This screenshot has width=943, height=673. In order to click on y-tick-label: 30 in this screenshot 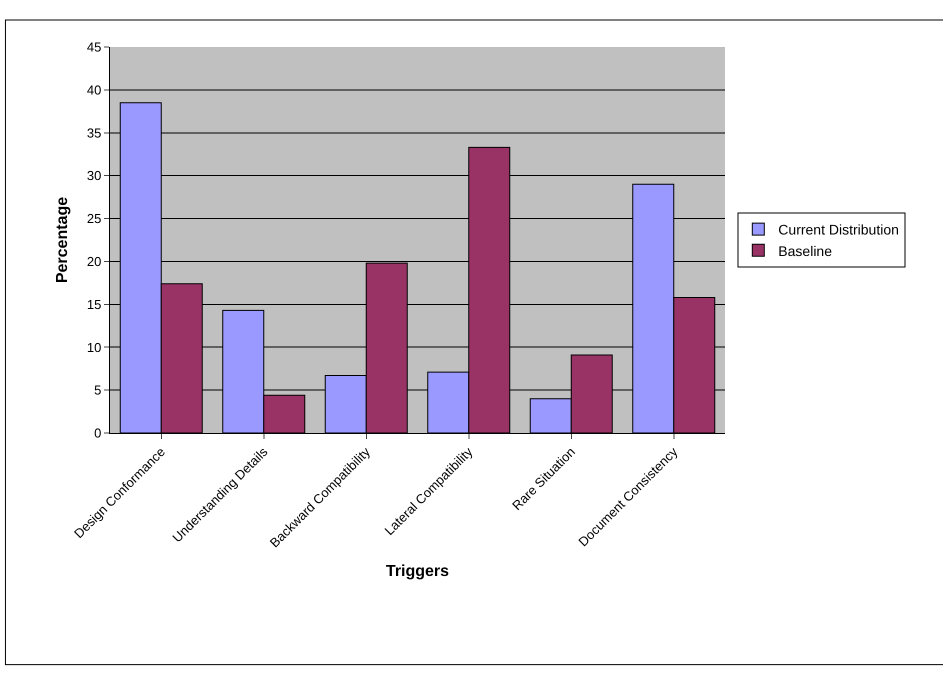, I will do `click(94, 176)`.